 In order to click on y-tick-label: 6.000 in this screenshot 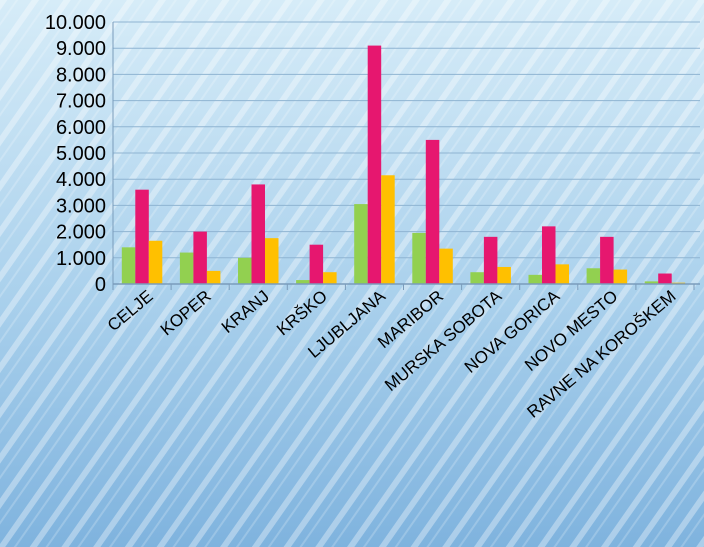, I will do `click(81, 128)`.